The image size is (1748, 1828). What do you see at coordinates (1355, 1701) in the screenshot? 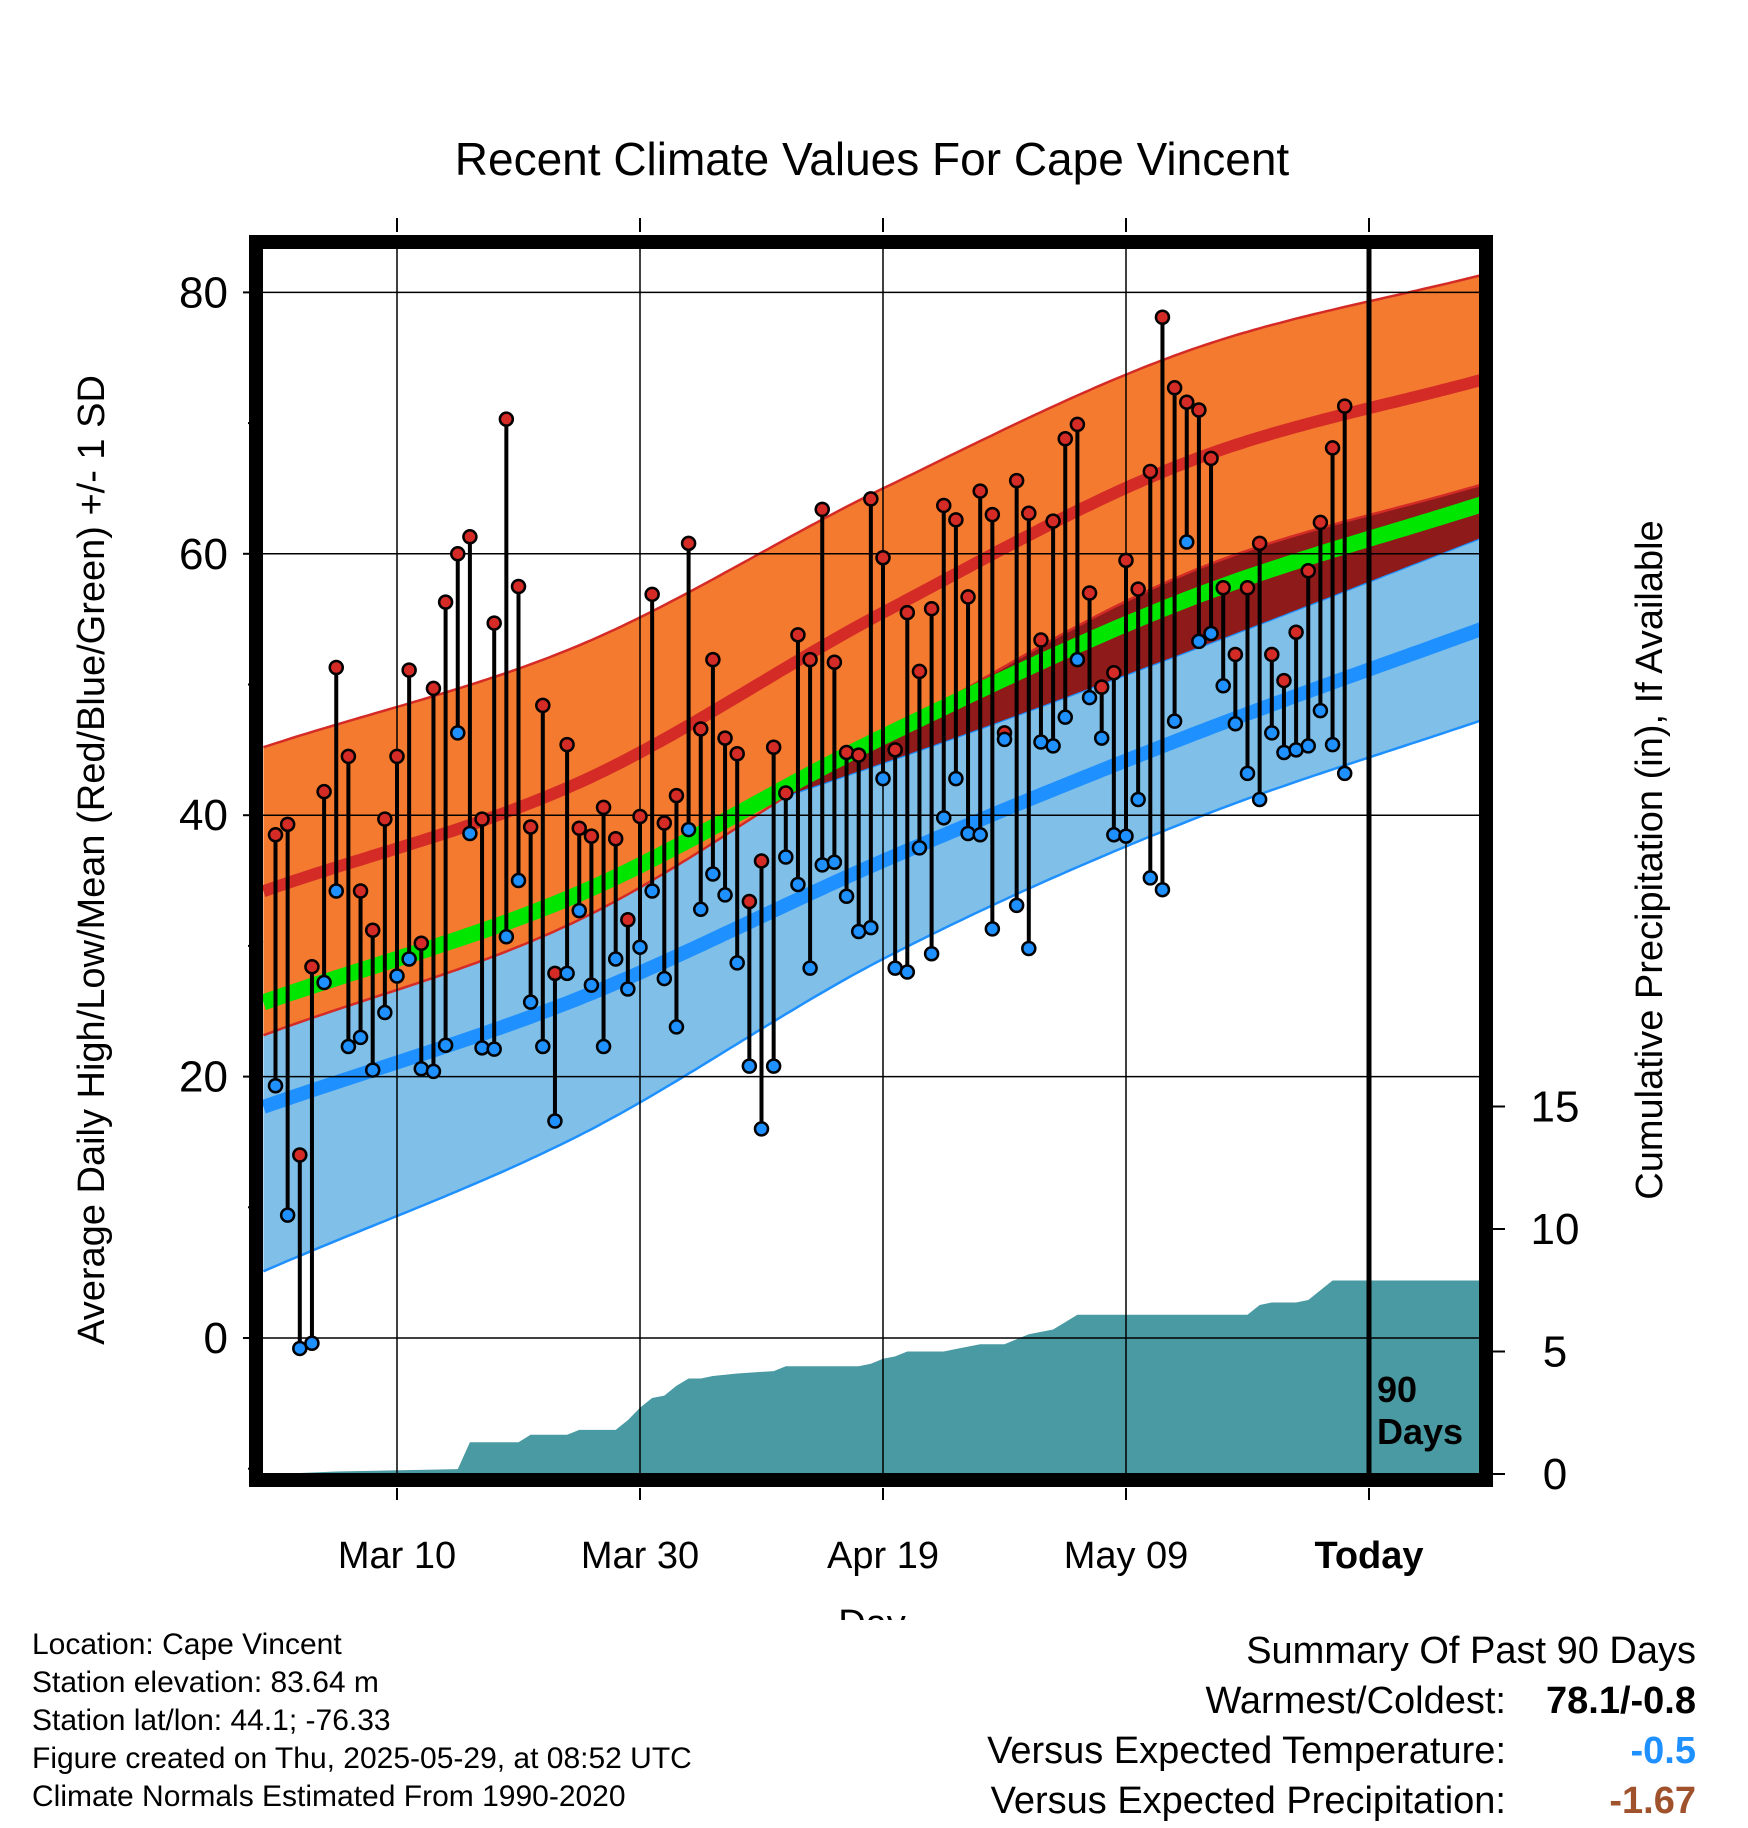
I see `warmest-label: Warmest/Coldest:` at bounding box center [1355, 1701].